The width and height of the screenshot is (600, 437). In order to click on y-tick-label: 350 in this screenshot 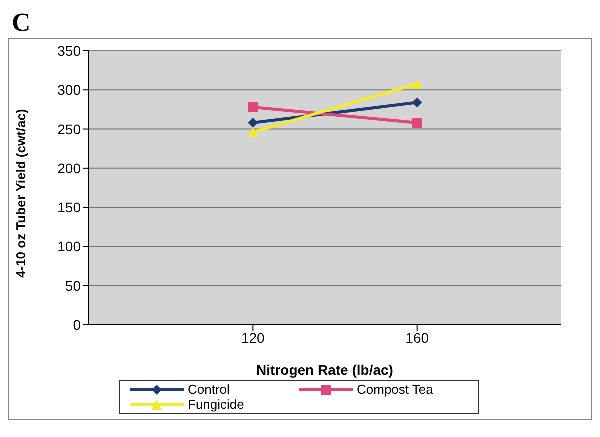, I will do `click(70, 50)`.